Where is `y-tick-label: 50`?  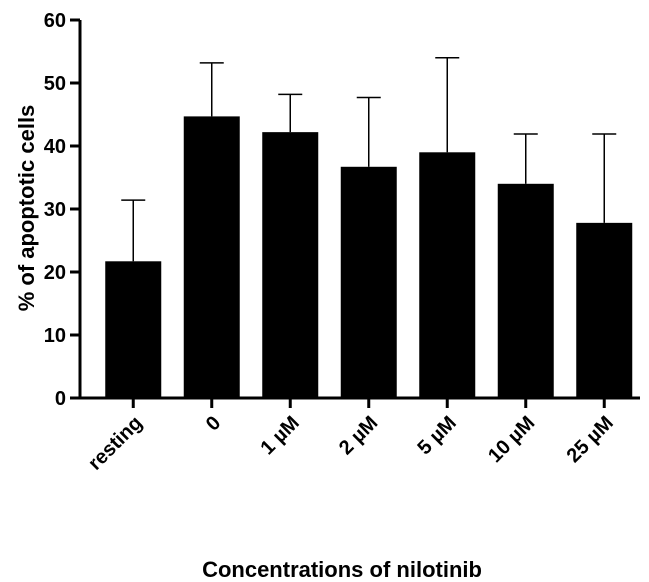
y-tick-label: 50 is located at coordinates (55, 84).